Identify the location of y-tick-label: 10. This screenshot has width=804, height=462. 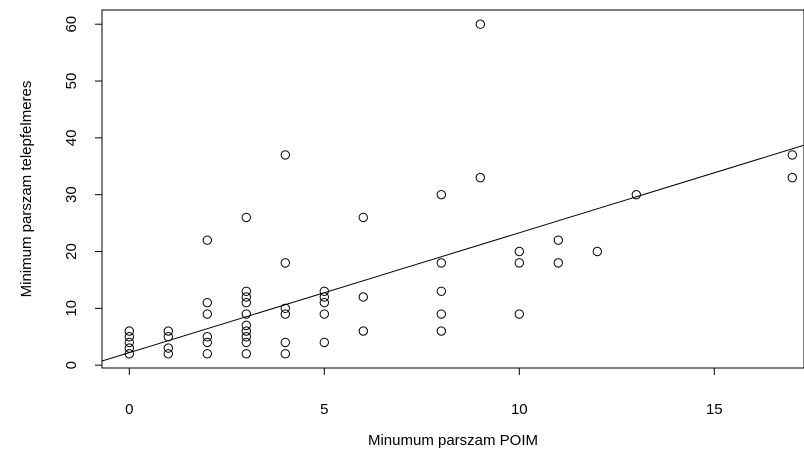
(71, 308).